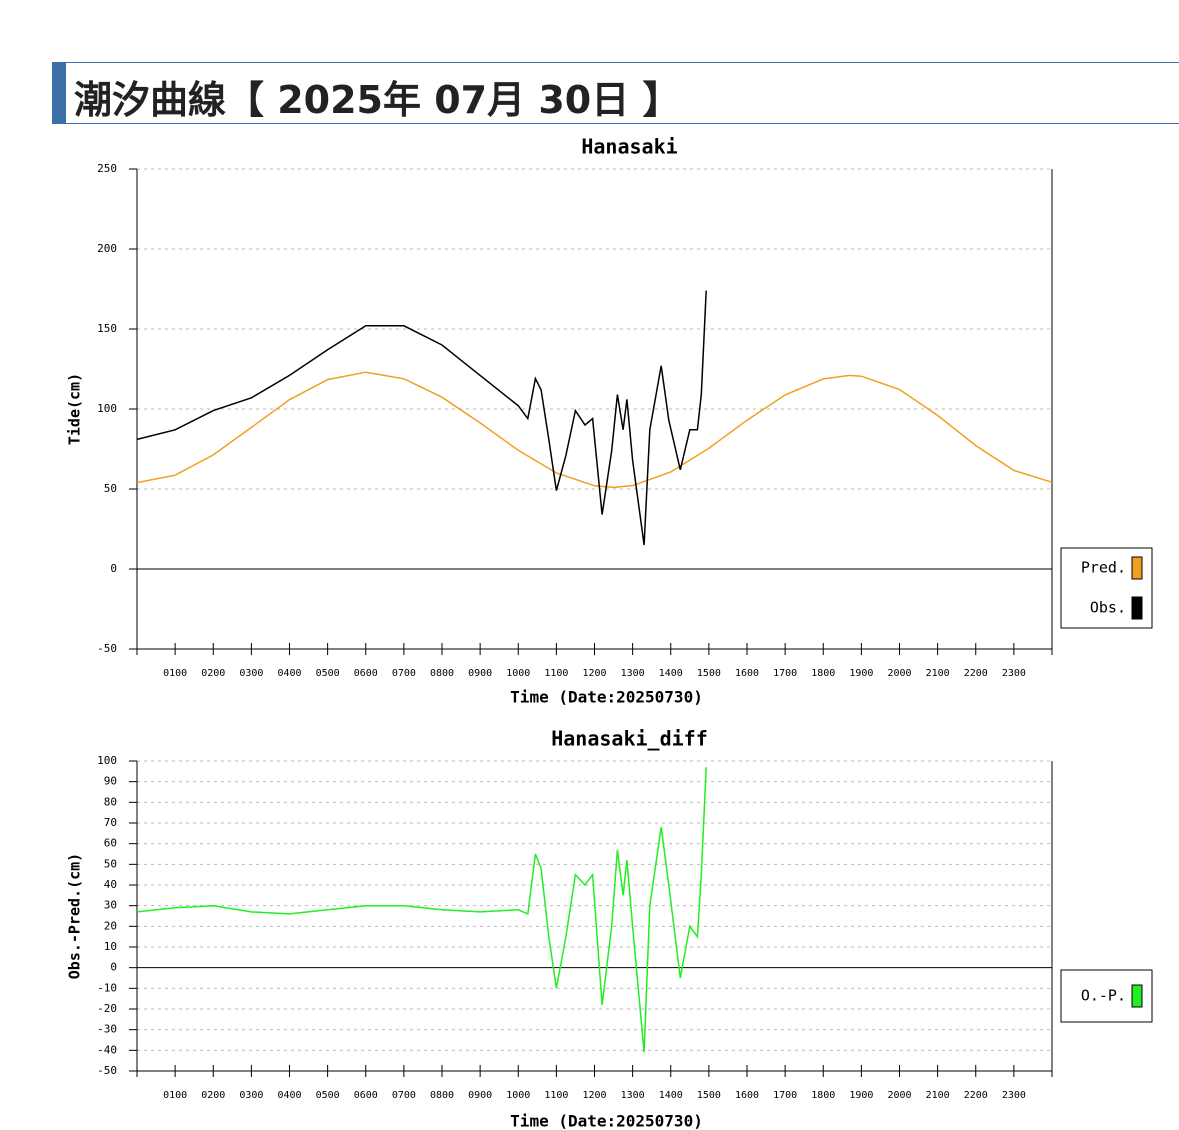 The image size is (1179, 1130). I want to click on y-tick-label: -40, so click(107, 1049).